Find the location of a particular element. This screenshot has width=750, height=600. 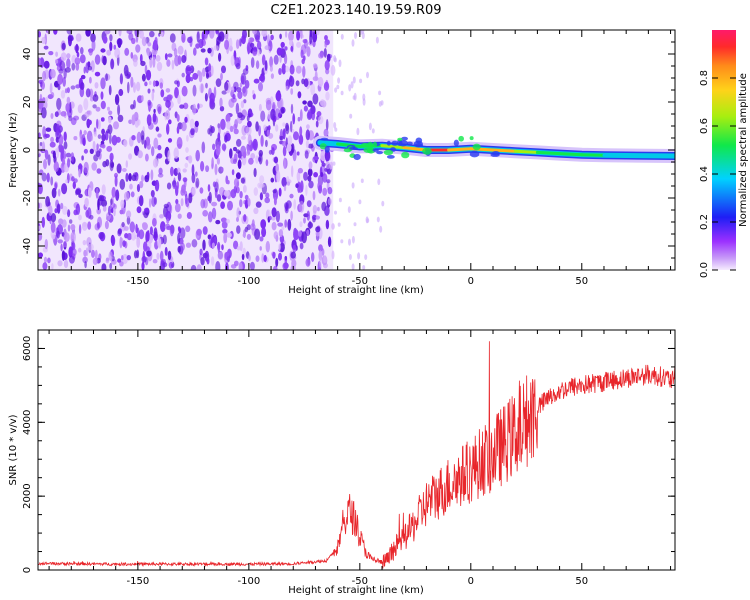

x-tick-label: -50 is located at coordinates (360, 281).